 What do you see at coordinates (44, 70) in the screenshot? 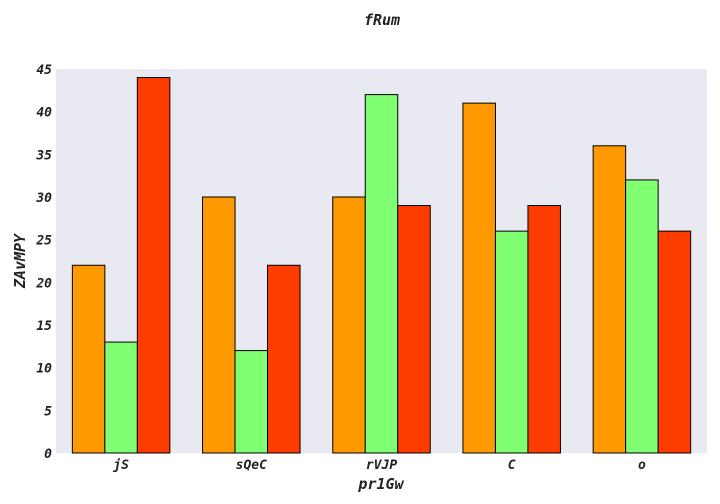
I see `y-tick-label: 45` at bounding box center [44, 70].